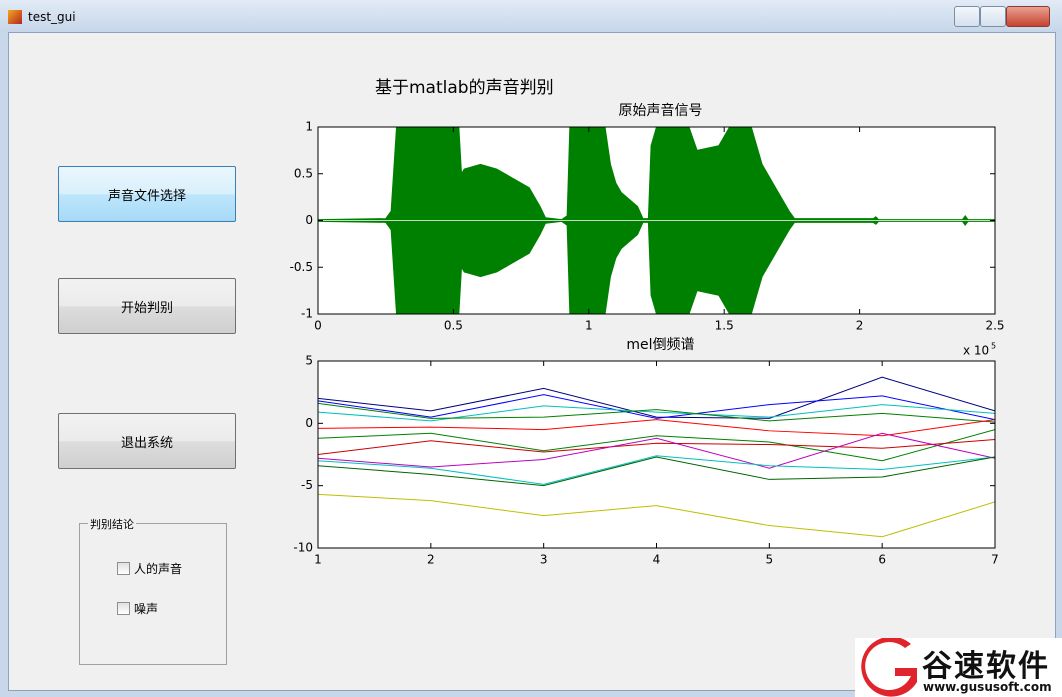  What do you see at coordinates (301, 267) in the screenshot?
I see `y-tick-label: -0.5` at bounding box center [301, 267].